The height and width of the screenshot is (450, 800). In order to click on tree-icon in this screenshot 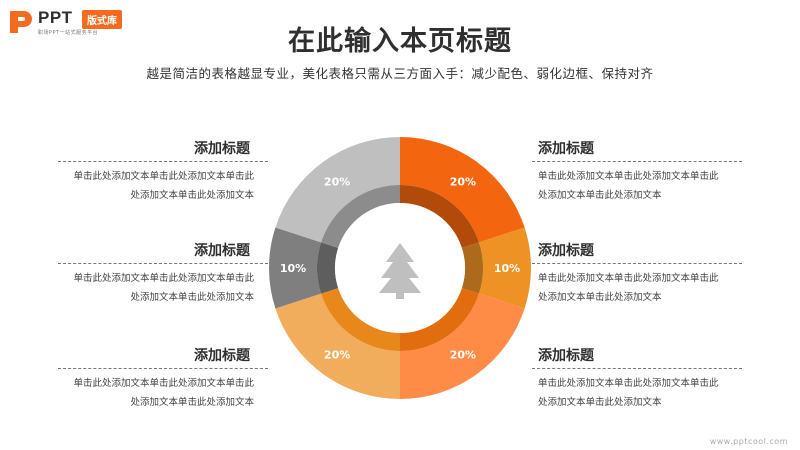, I will do `click(400, 271)`.